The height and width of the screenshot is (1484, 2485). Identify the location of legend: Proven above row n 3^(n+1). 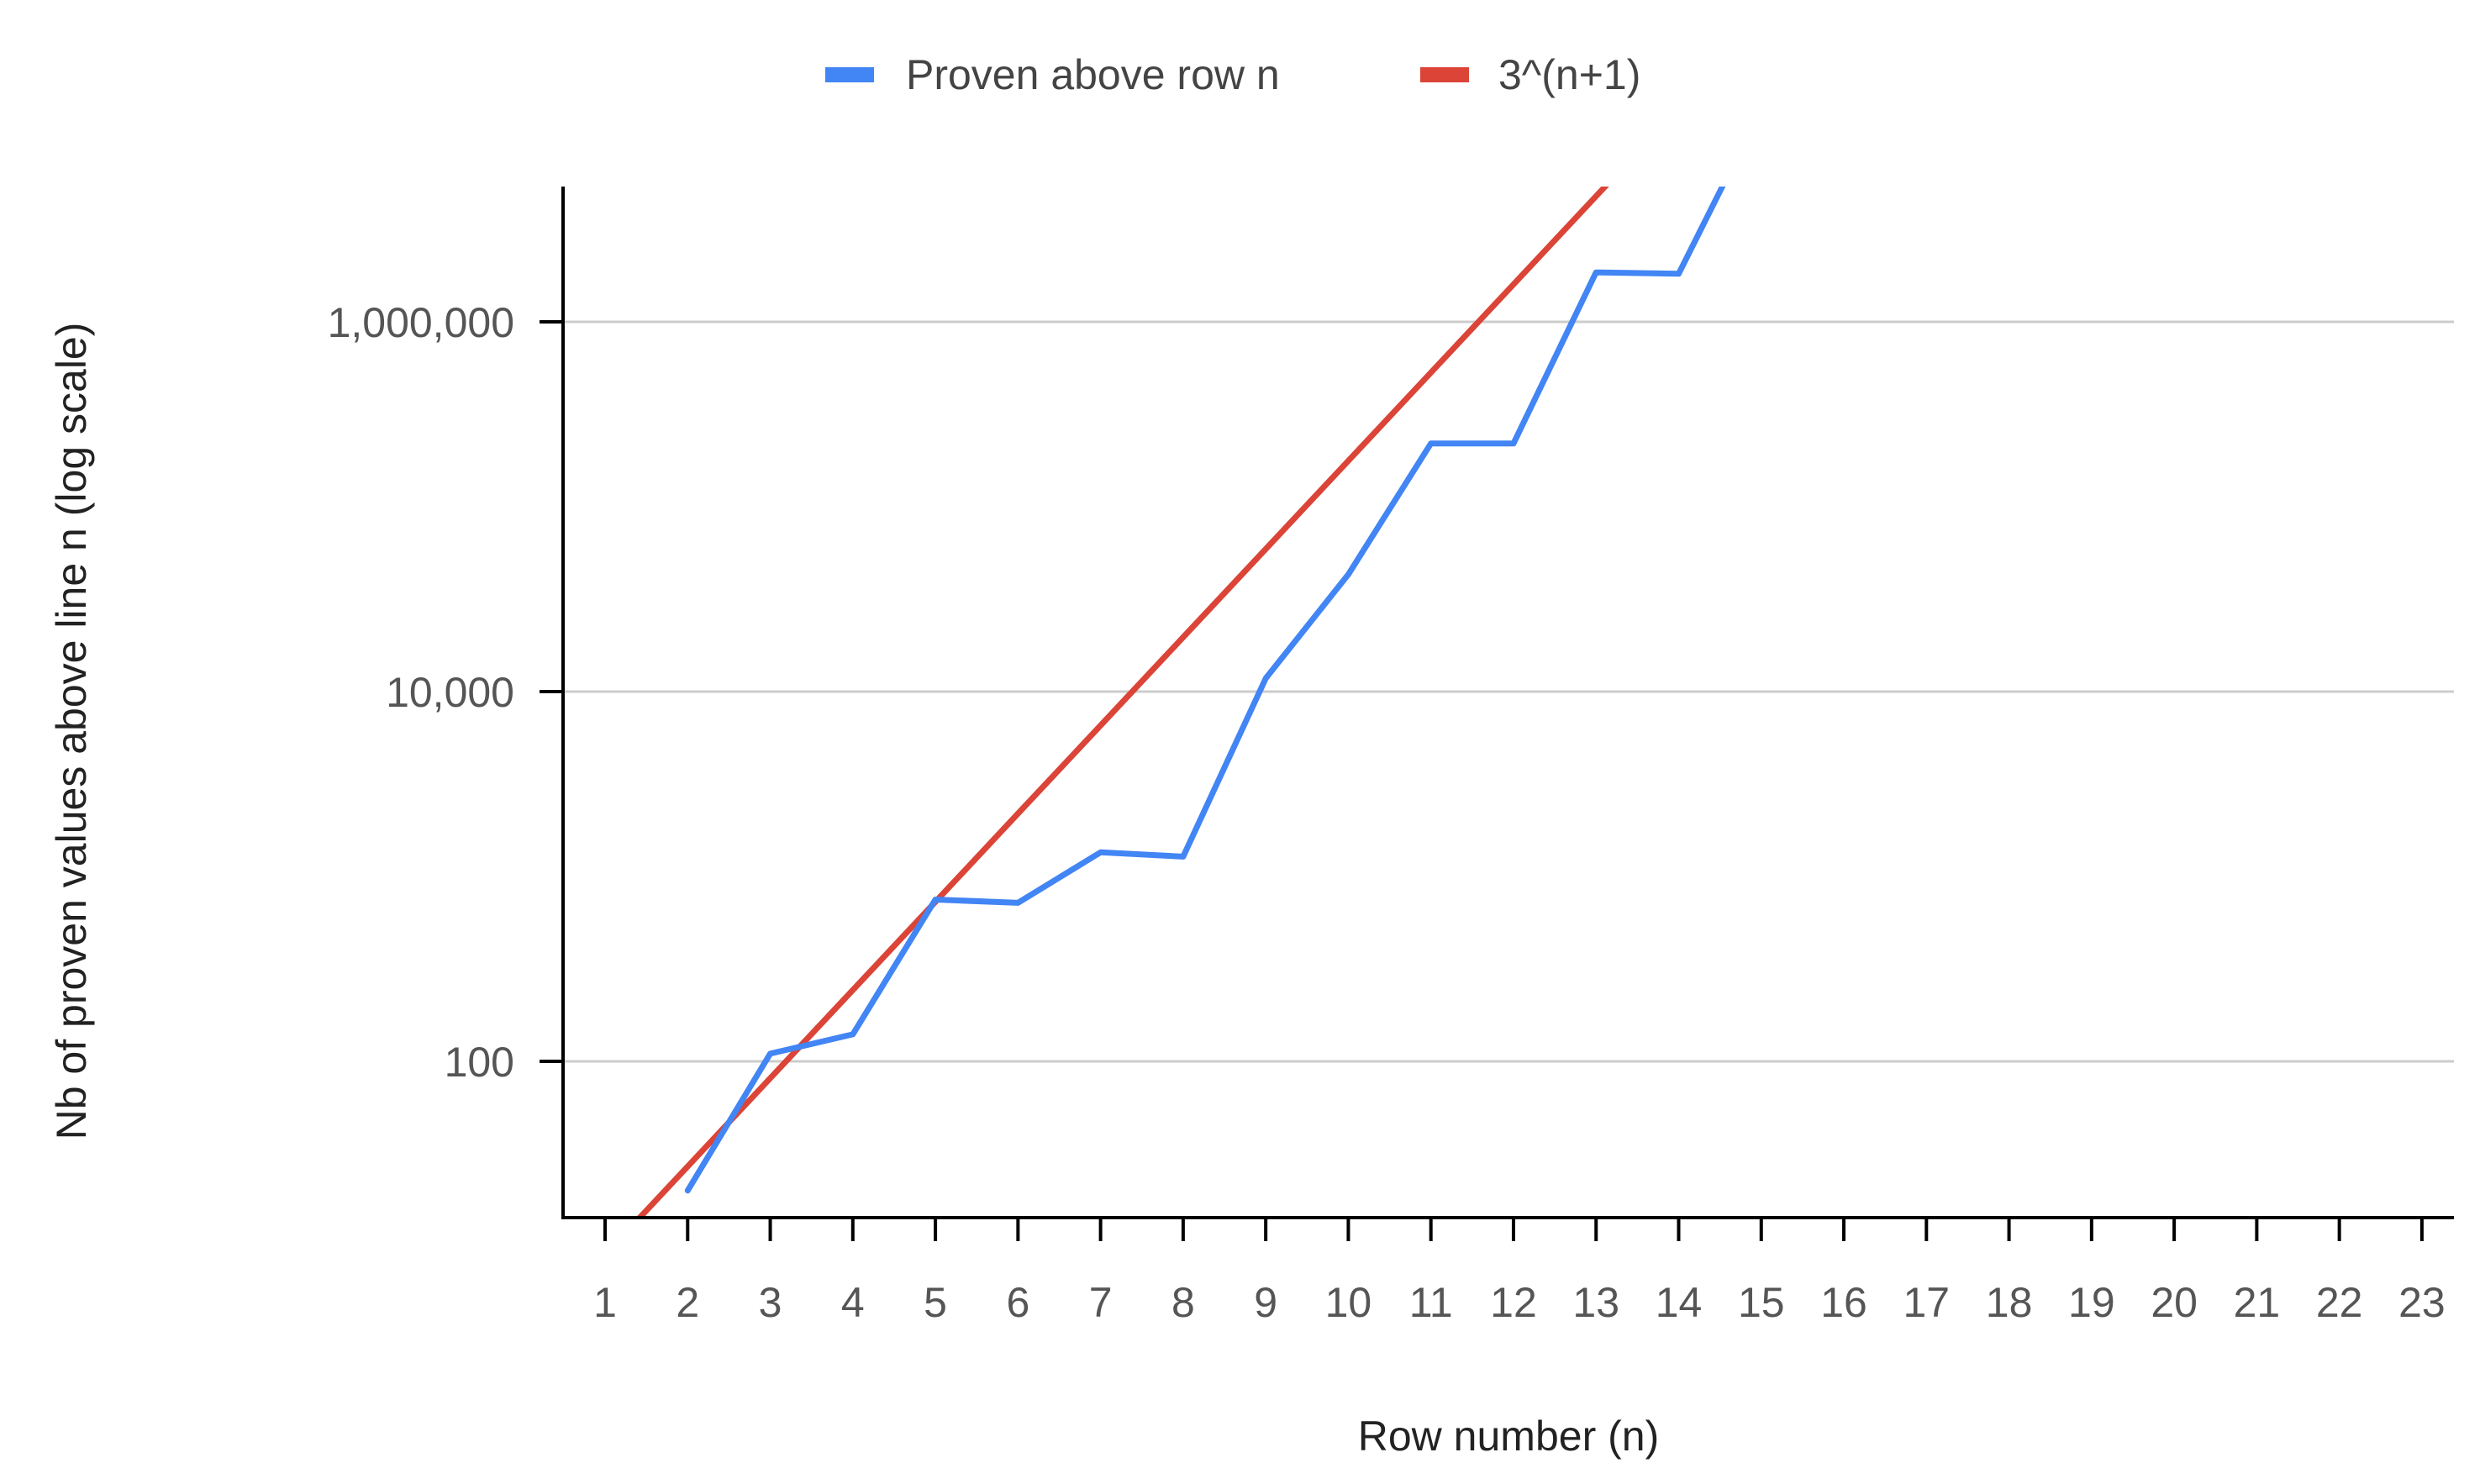
(1232, 74).